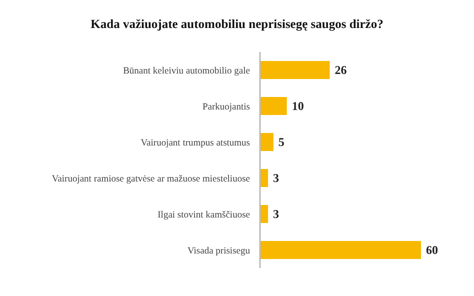 Image resolution: width=474 pixels, height=296 pixels. What do you see at coordinates (340, 70) in the screenshot?
I see `data-label: 26` at bounding box center [340, 70].